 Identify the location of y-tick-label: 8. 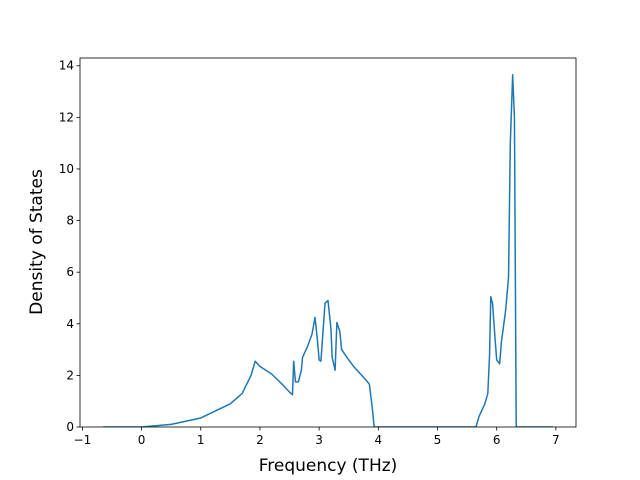
(70, 221).